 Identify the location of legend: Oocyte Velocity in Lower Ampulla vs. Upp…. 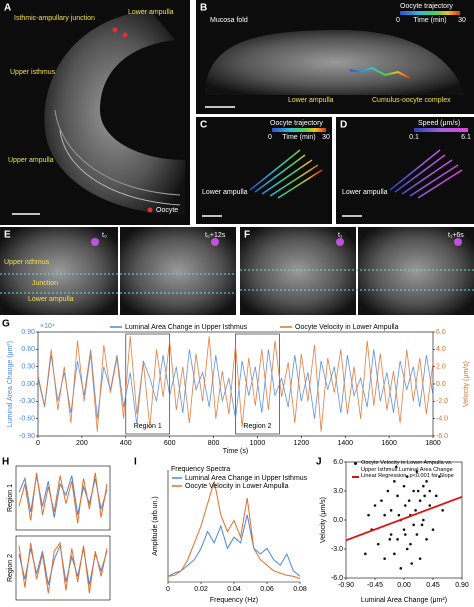
(408, 470).